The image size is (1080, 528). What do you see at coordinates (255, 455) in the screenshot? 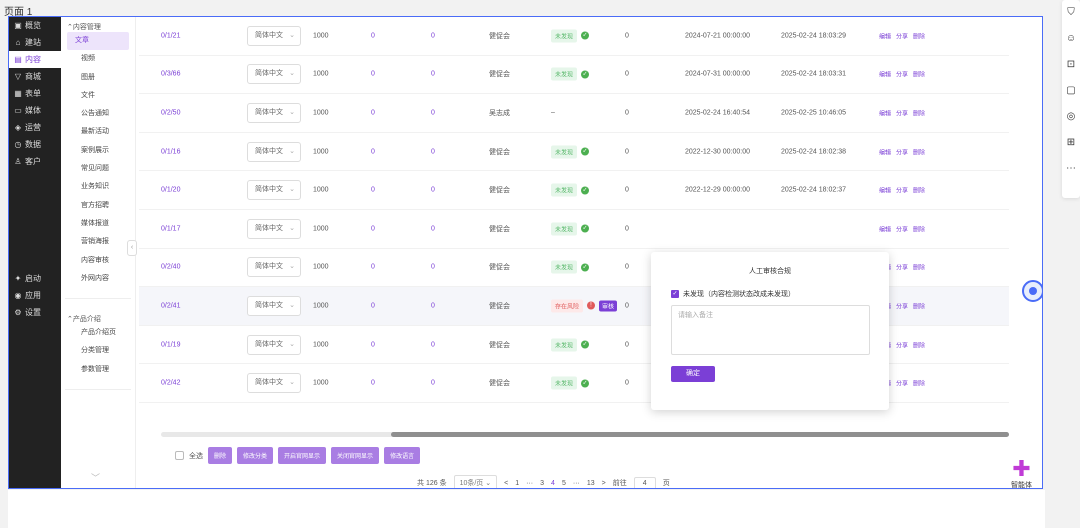
I see `bulk-button: 修改分类` at bounding box center [255, 455].